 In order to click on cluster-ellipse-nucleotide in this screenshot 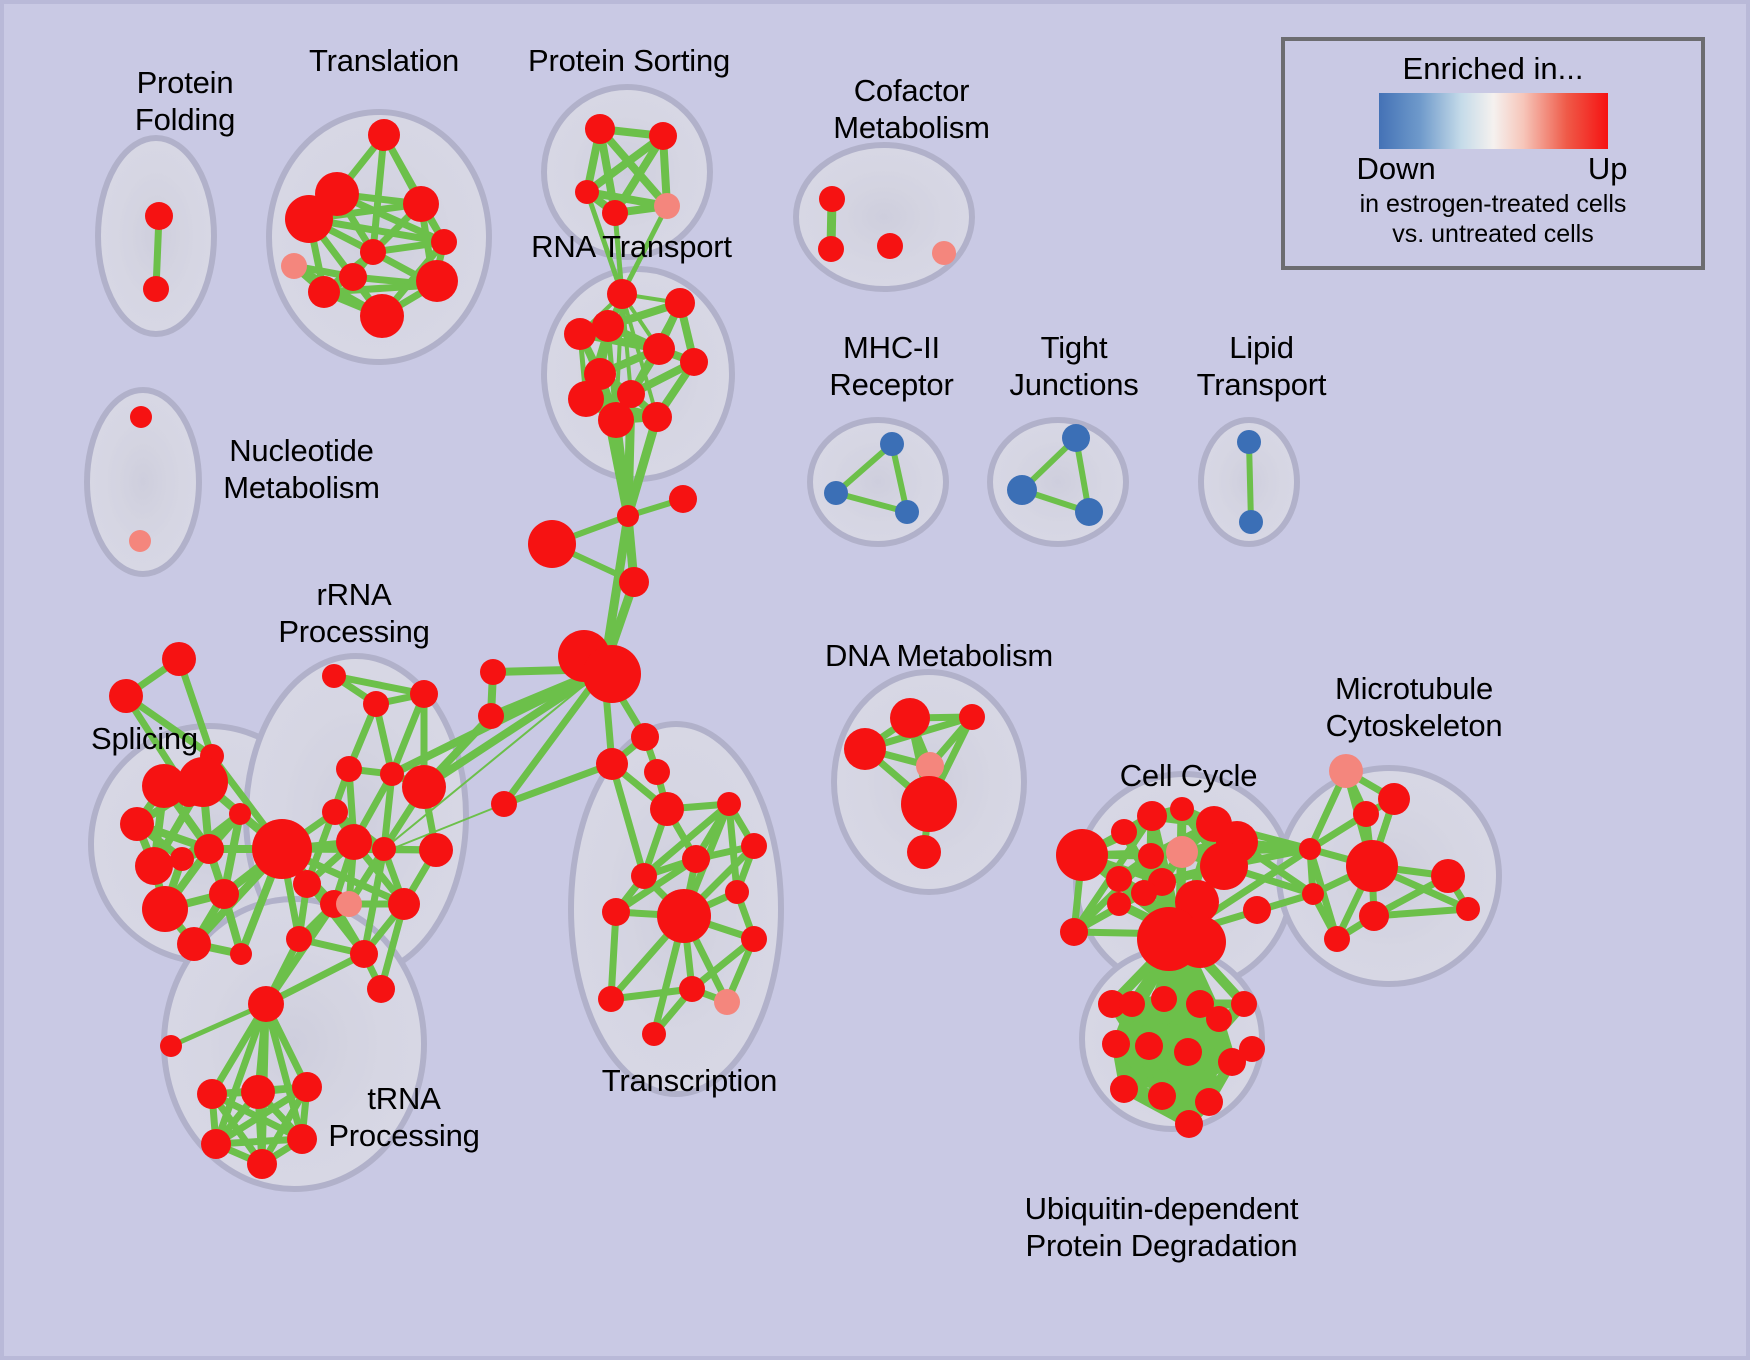, I will do `click(143, 482)`.